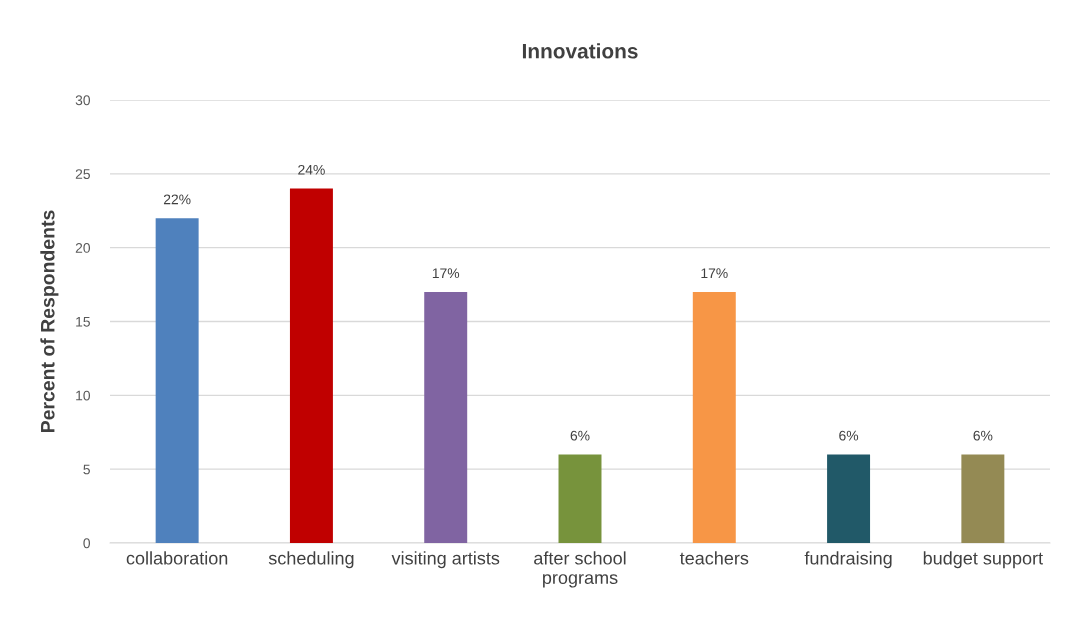  I want to click on x-tick-label: visiting artists, so click(445, 560).